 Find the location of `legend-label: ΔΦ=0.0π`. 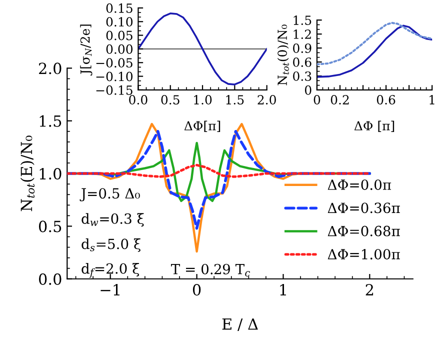

legend-label: ΔΦ=0.0π is located at coordinates (360, 184).